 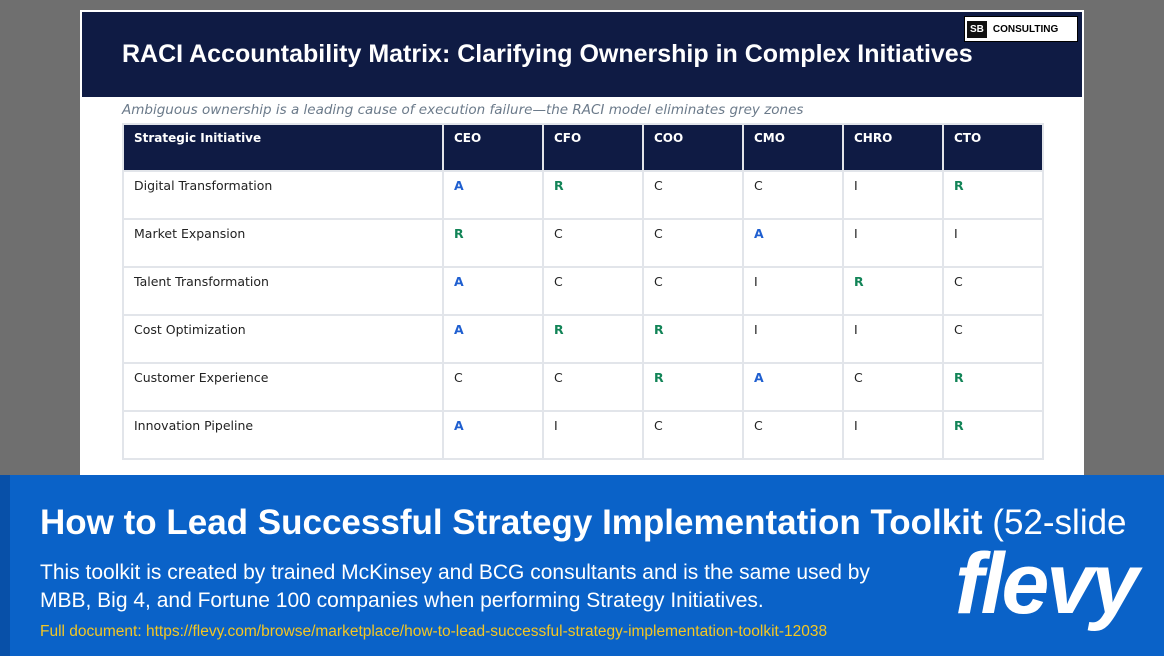 I want to click on table-row: Digital Transformation A R C C I R, so click(x=583, y=195).